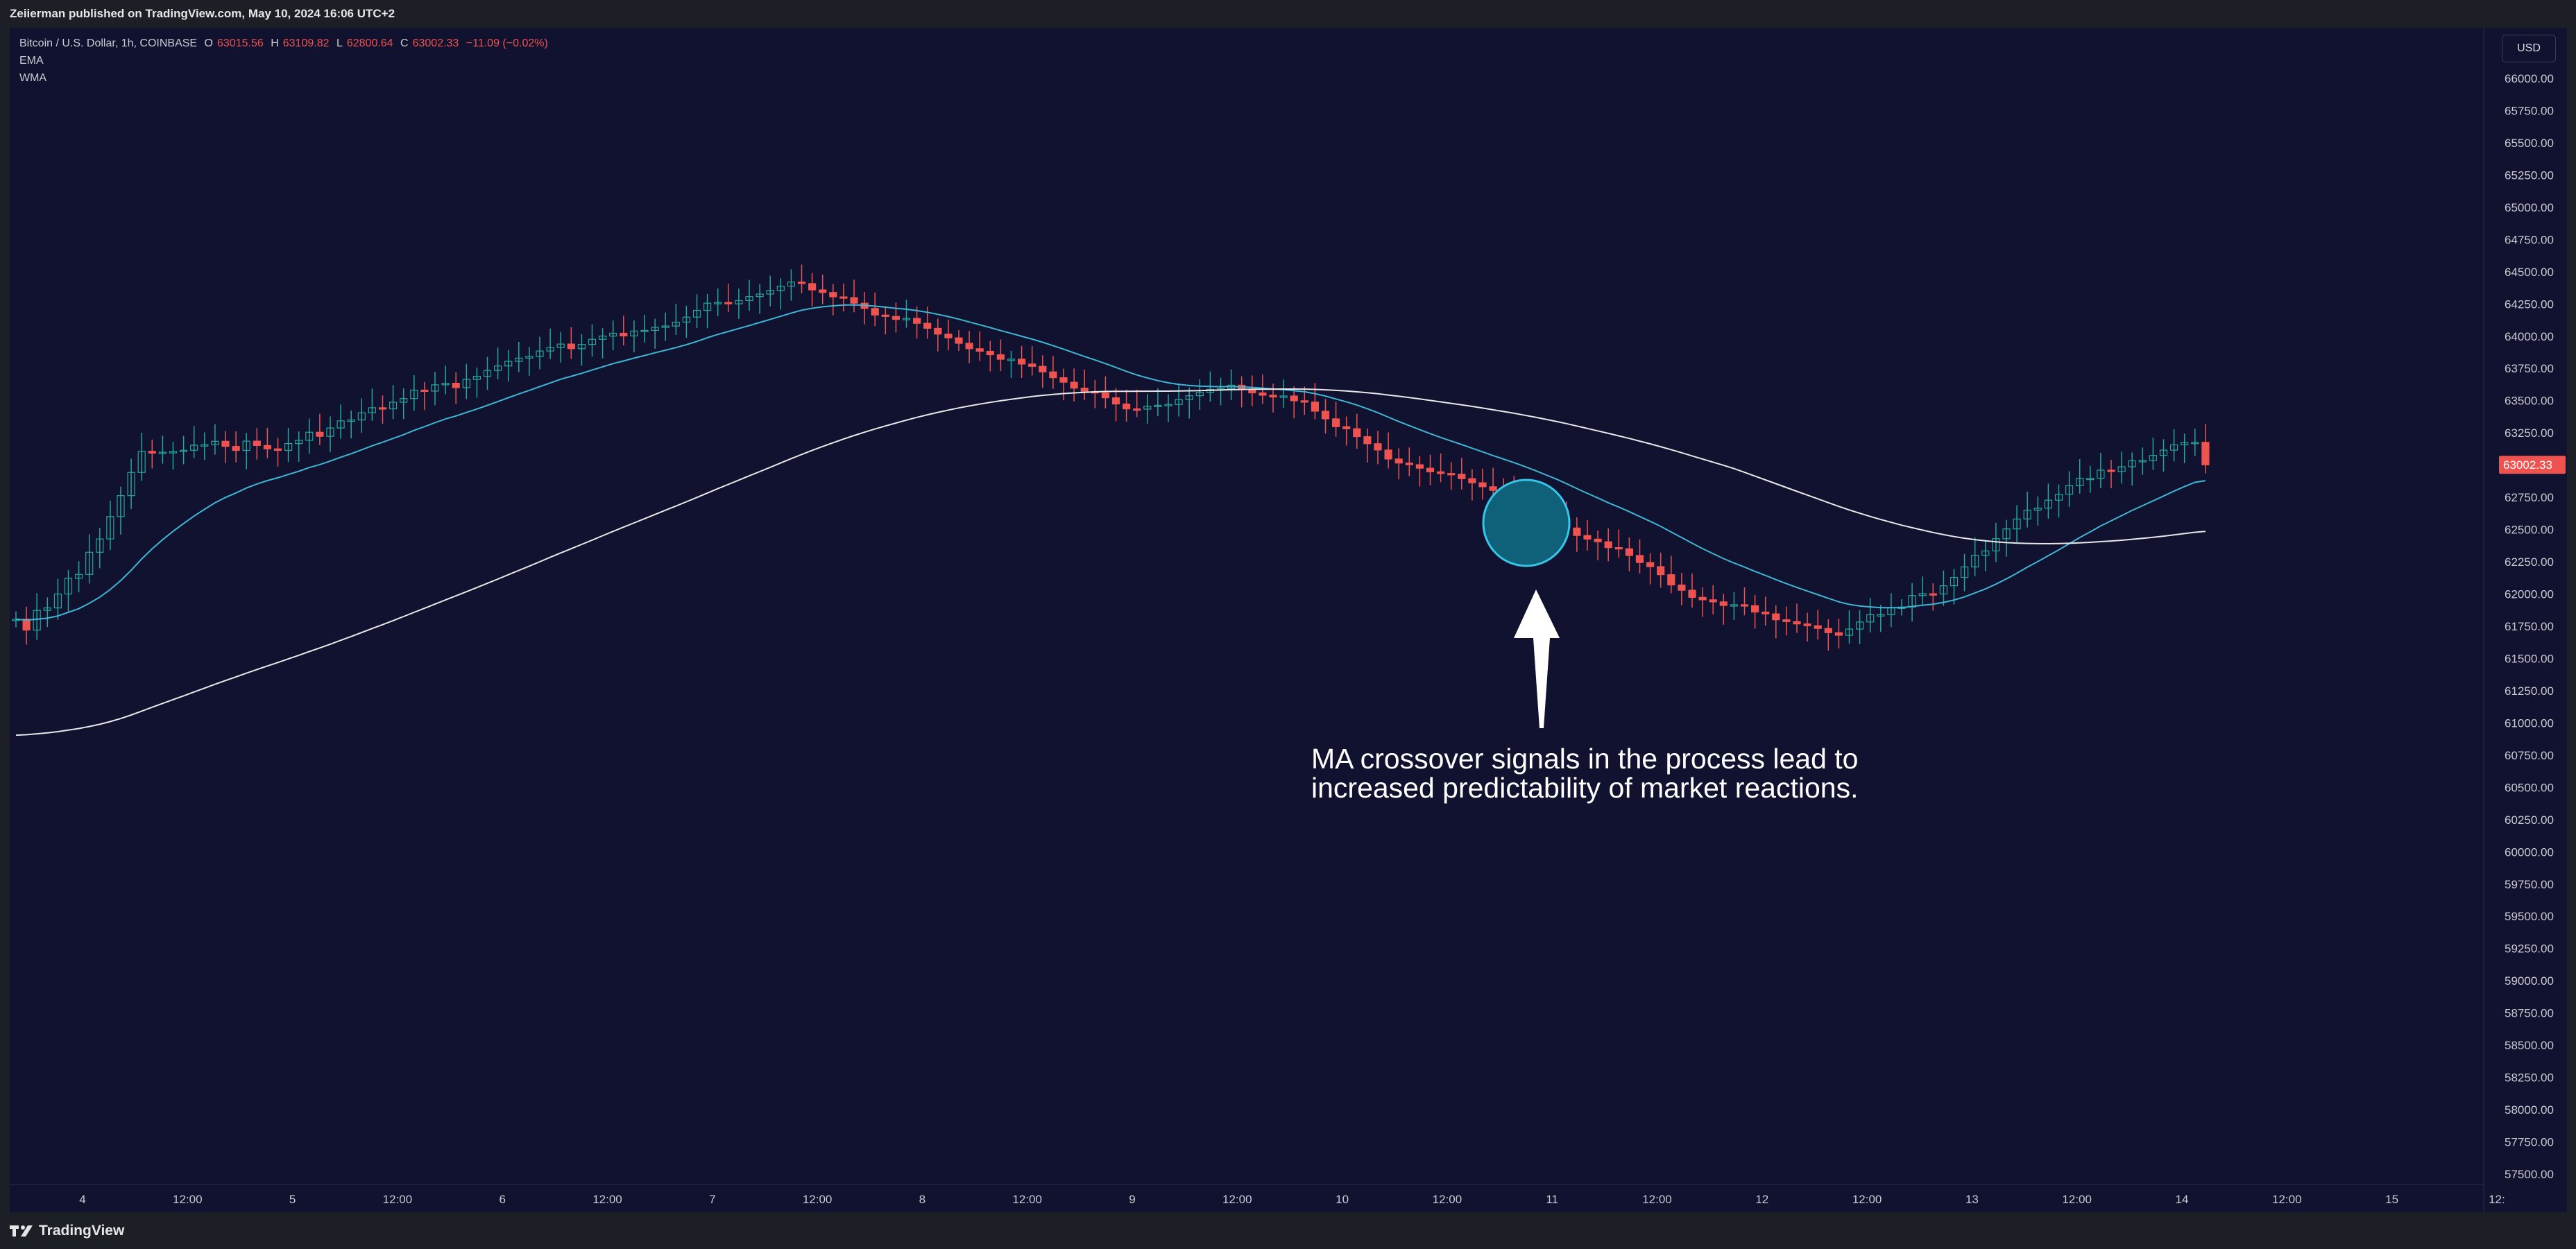 The image size is (2576, 1249). Describe the element at coordinates (33, 78) in the screenshot. I see `indicator-wma: WMA` at that location.